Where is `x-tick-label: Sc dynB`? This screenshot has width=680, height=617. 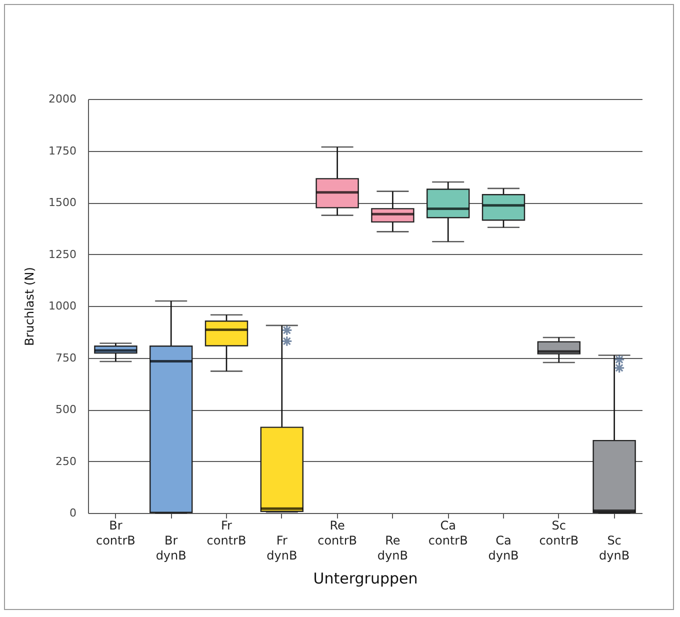
x-tick-label: Sc dynB is located at coordinates (614, 548).